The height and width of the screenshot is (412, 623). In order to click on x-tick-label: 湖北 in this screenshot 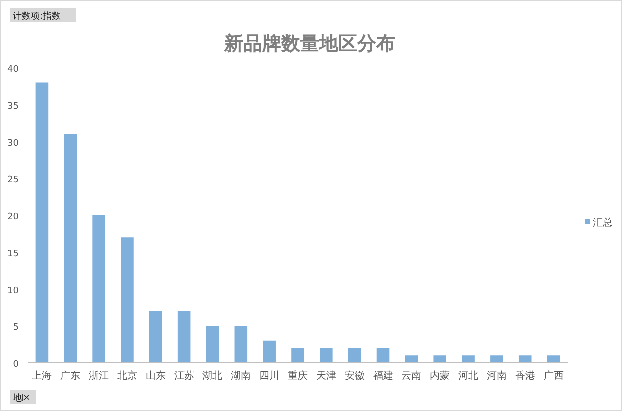, I will do `click(212, 376)`.